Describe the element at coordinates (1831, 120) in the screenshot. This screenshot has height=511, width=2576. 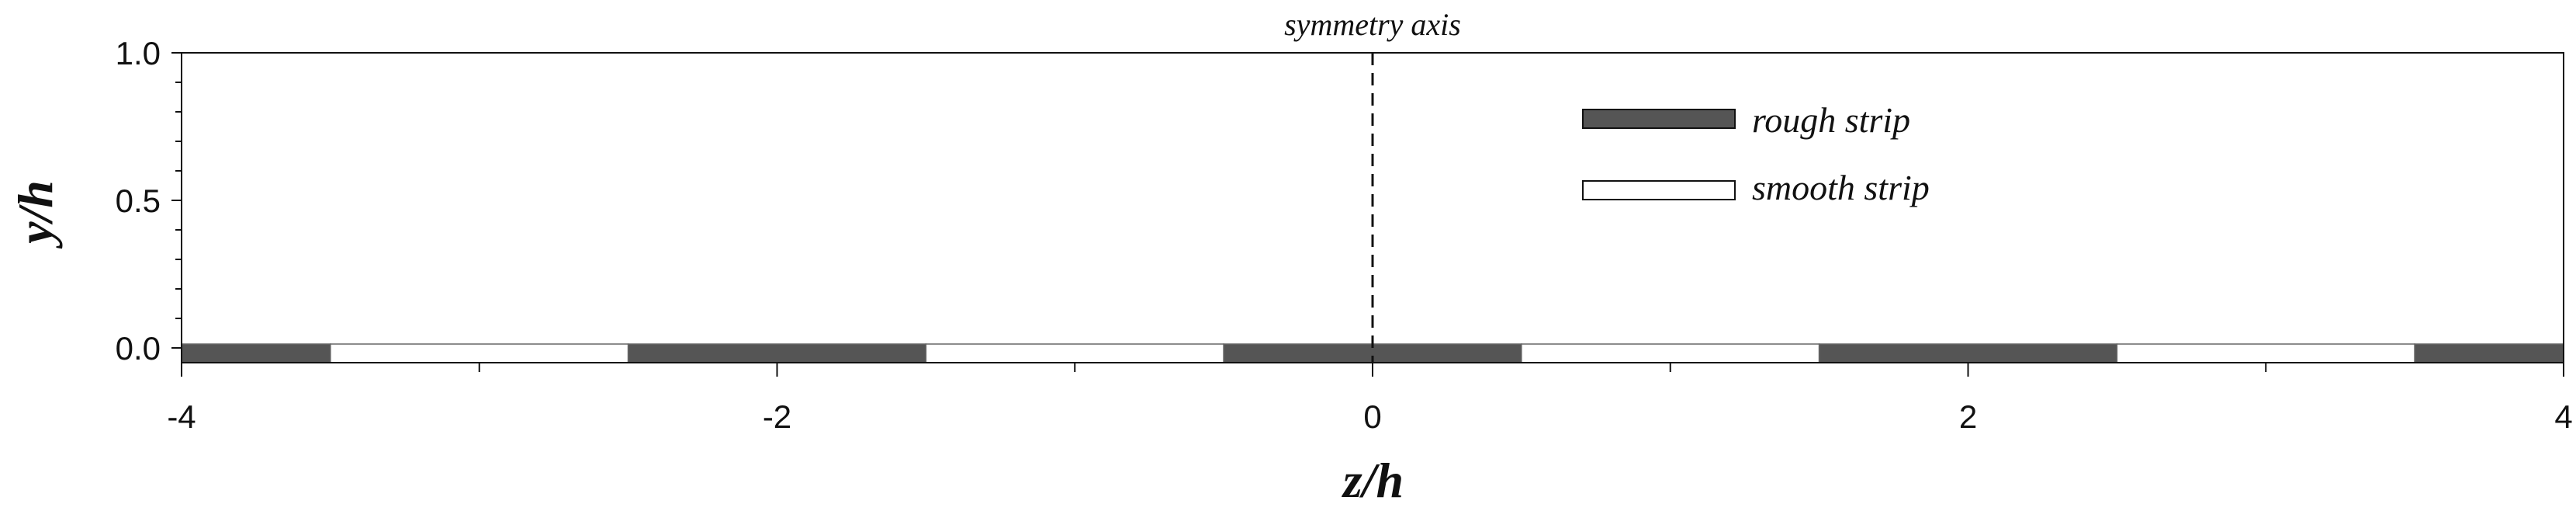
I see `legend-label-rough-strip: rough strip` at that location.